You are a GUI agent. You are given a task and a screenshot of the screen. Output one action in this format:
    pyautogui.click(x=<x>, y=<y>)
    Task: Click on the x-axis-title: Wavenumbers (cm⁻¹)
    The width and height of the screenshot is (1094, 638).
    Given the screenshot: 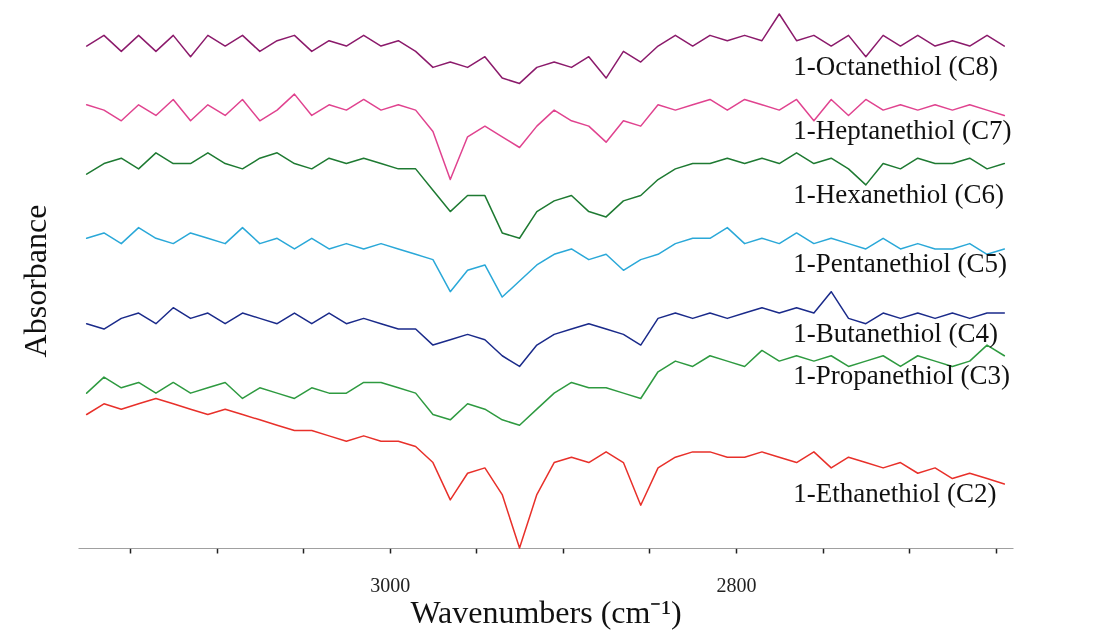 What is the action you would take?
    pyautogui.click(x=546, y=611)
    